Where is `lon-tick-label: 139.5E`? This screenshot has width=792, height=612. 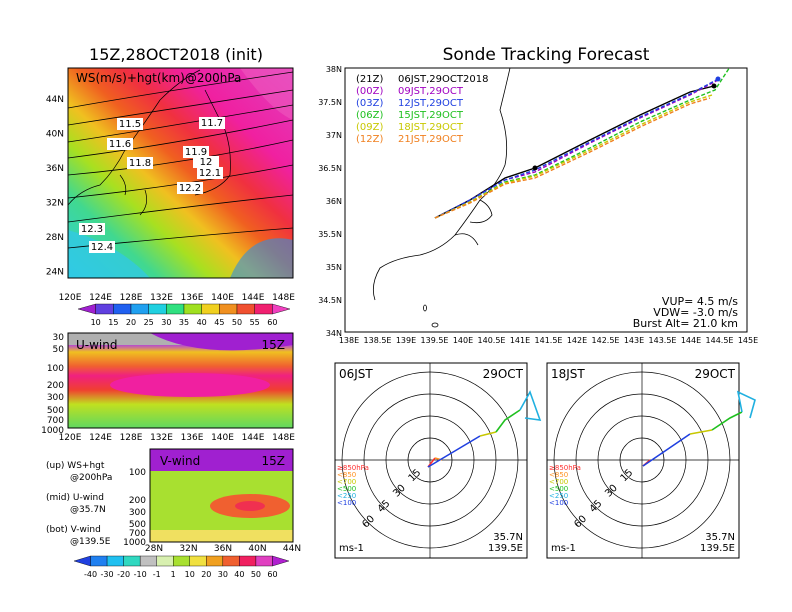 lon-tick-label: 139.5E is located at coordinates (435, 340).